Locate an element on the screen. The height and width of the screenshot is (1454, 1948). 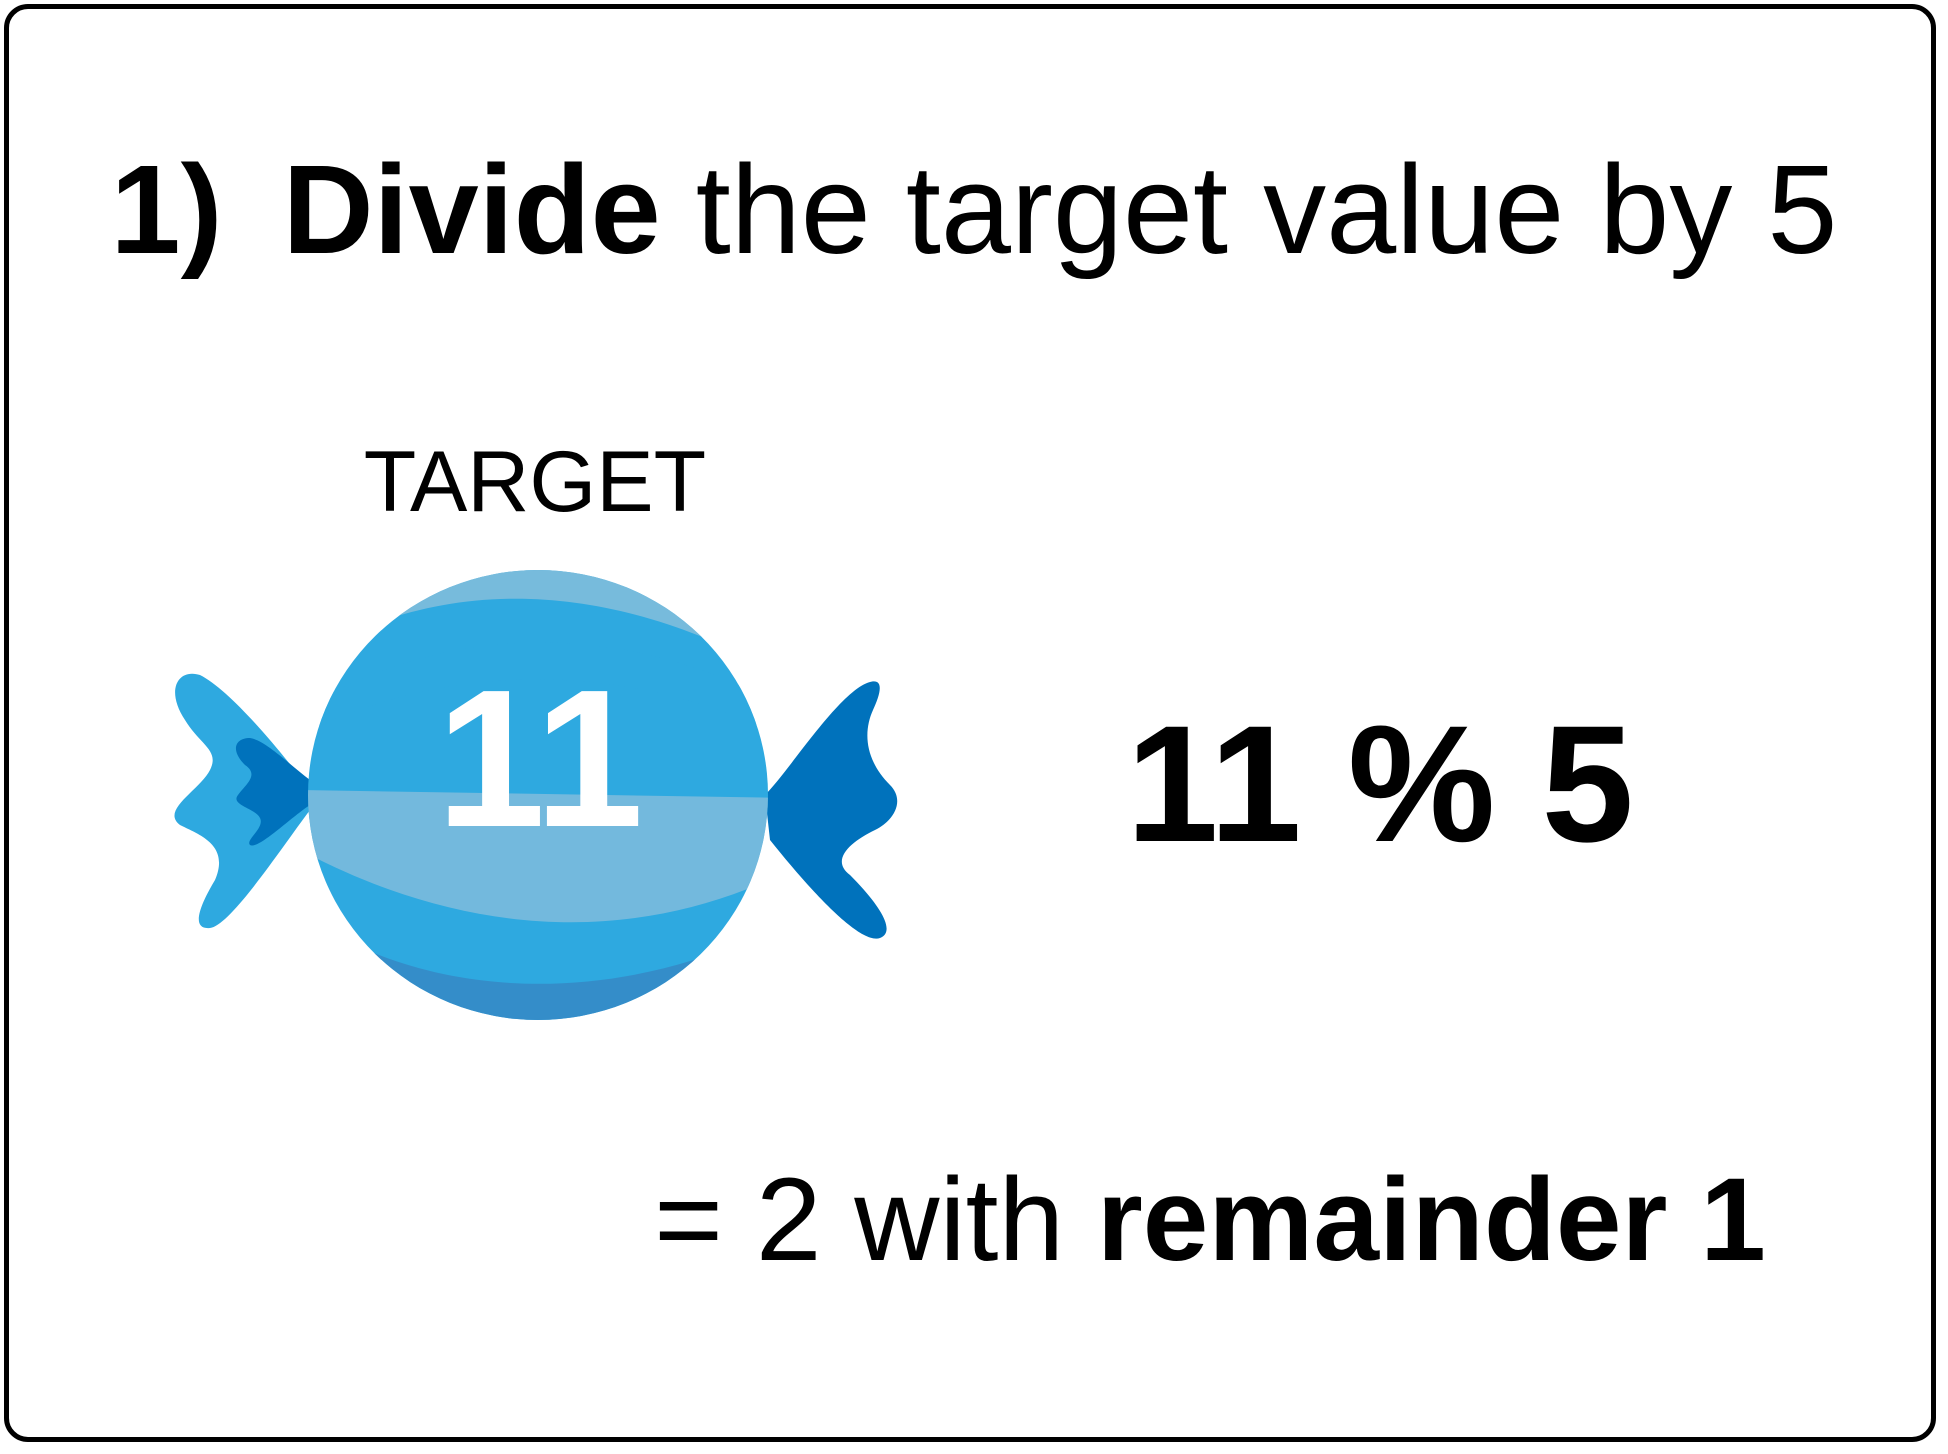
result-prefix: = 2 with is located at coordinates (859, 1220).